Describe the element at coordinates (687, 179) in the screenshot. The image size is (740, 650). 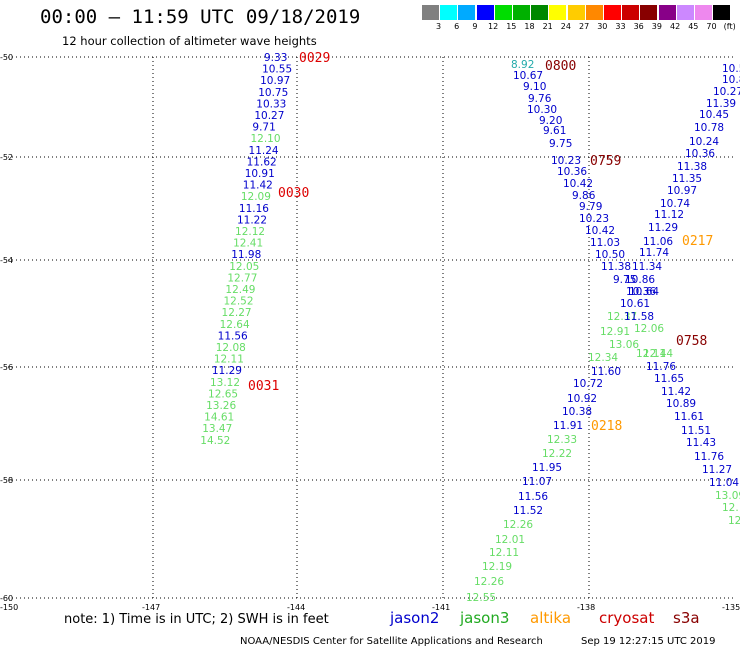
I see `swh-value: 11.35` at that location.